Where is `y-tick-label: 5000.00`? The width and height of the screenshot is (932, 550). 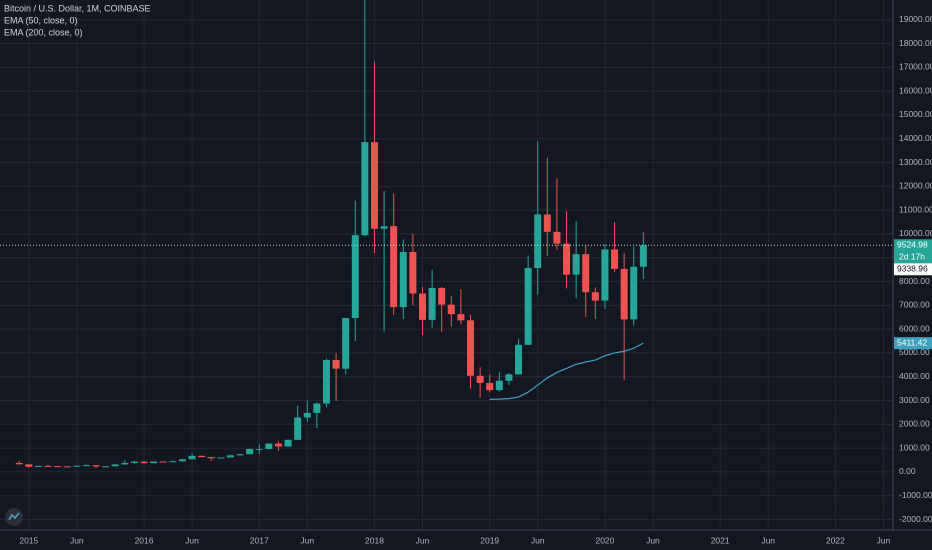
y-tick-label: 5000.00 is located at coordinates (914, 352).